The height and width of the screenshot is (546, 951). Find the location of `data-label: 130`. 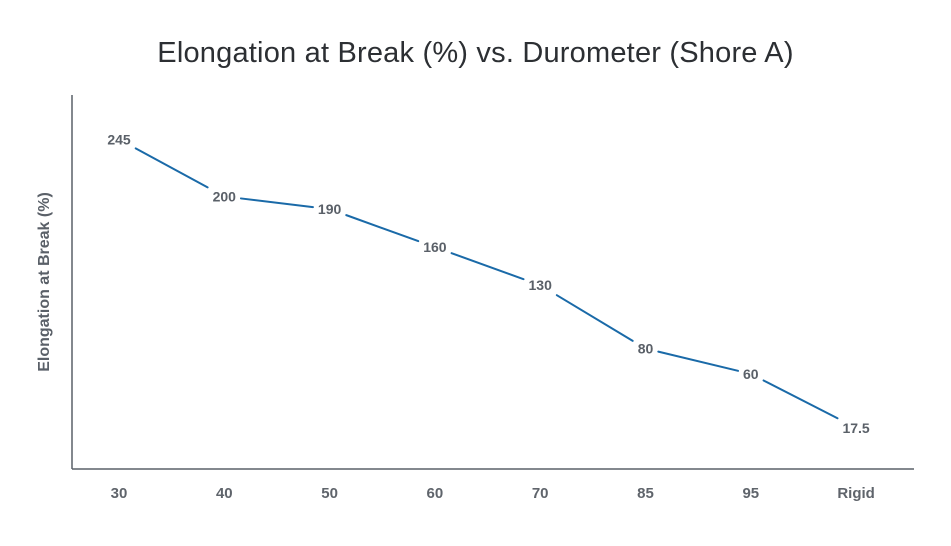

data-label: 130 is located at coordinates (541, 285).